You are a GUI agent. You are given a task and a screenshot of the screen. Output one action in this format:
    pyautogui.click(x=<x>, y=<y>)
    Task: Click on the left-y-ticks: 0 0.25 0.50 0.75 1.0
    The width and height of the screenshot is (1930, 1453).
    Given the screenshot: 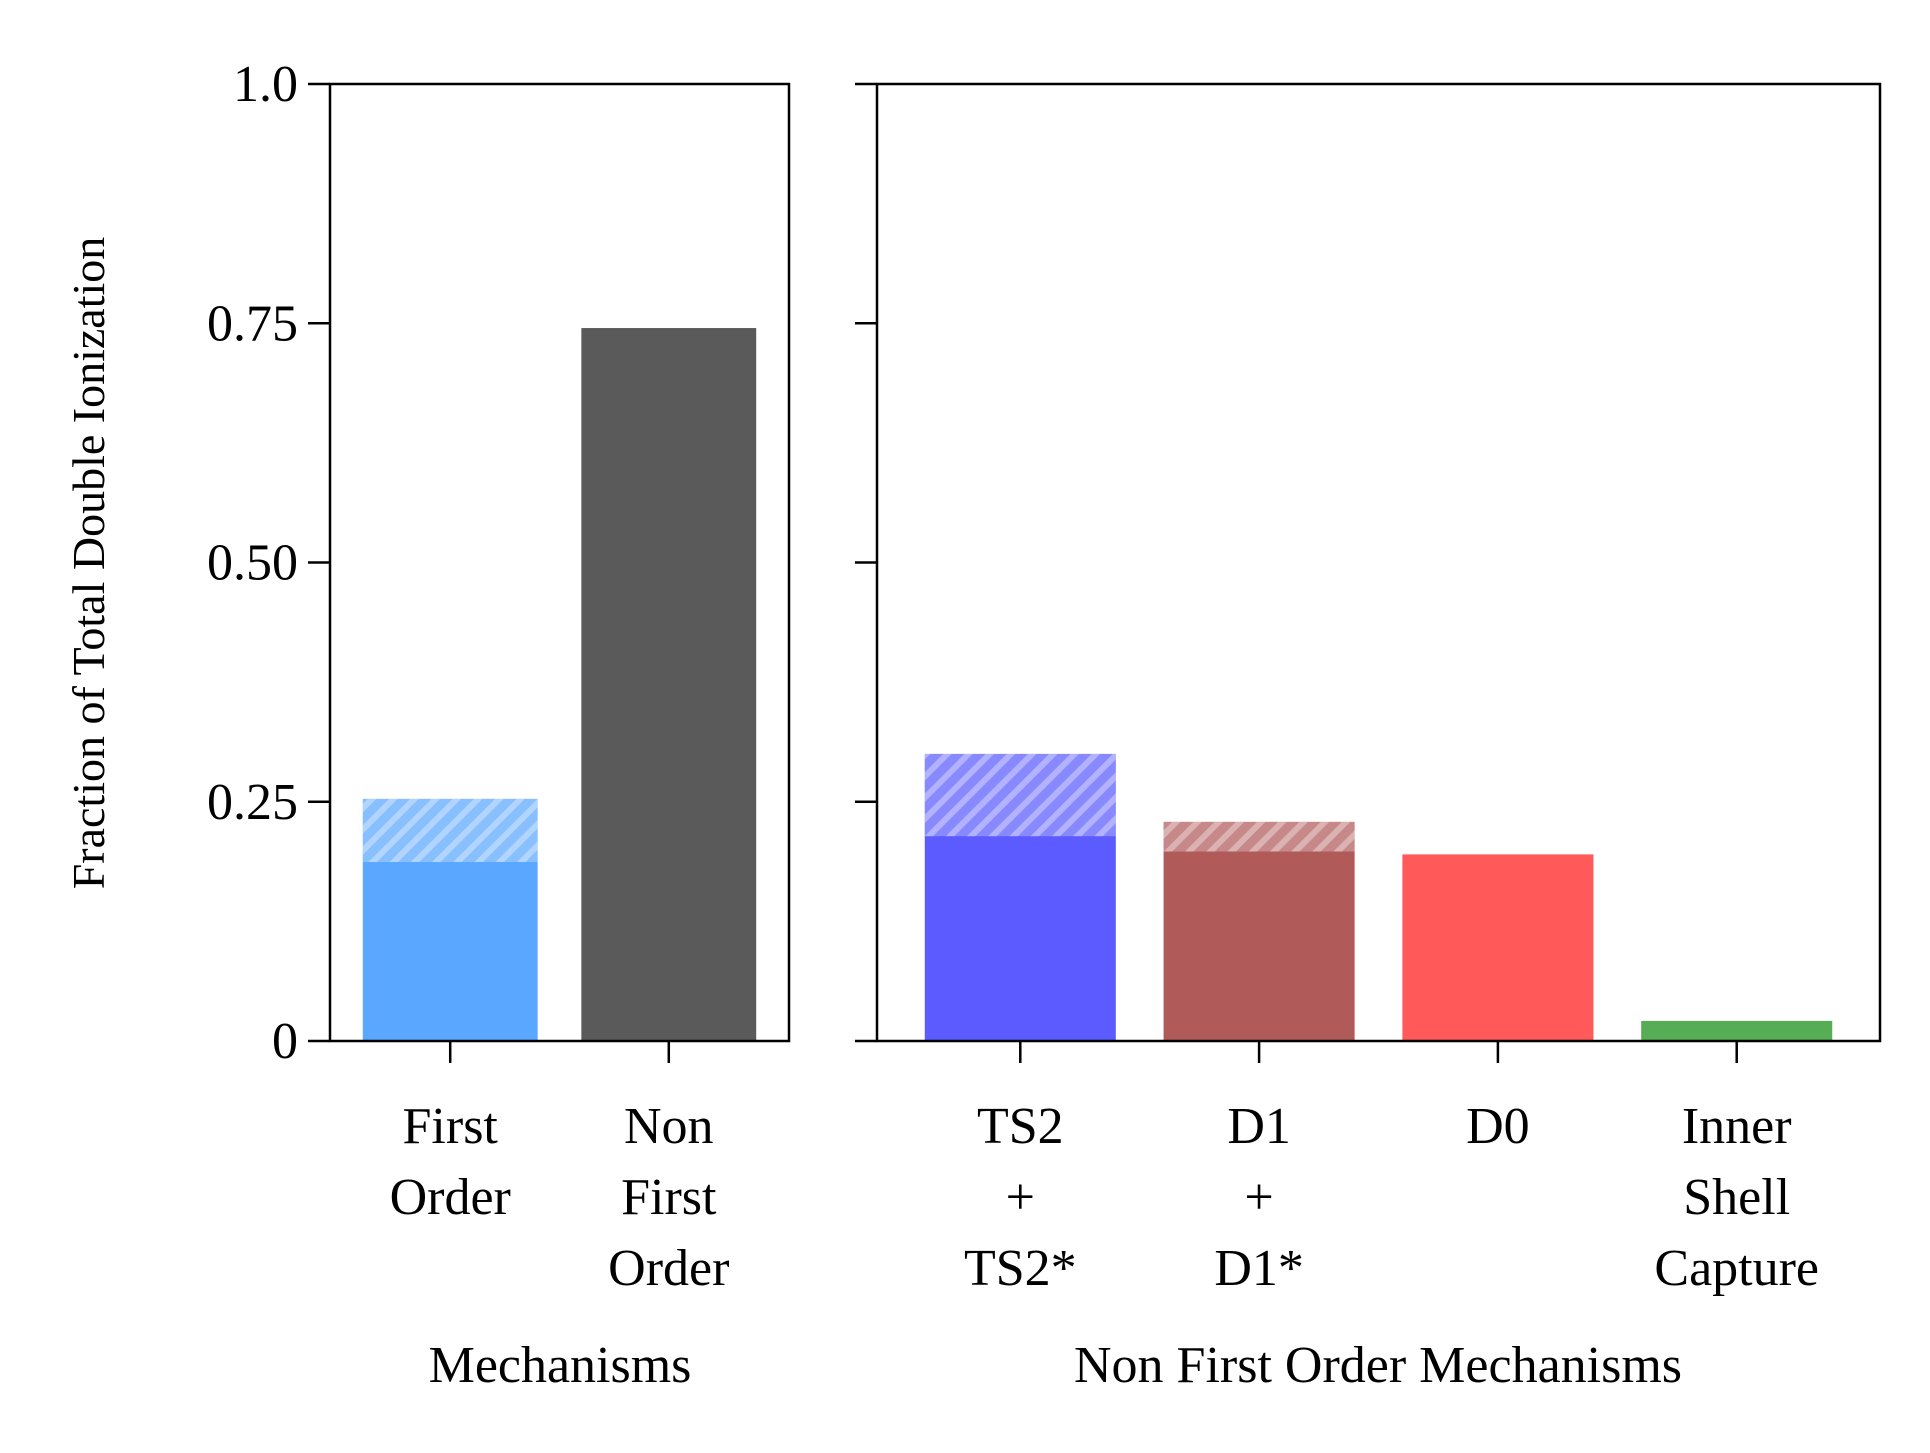 What is the action you would take?
    pyautogui.click(x=268, y=563)
    